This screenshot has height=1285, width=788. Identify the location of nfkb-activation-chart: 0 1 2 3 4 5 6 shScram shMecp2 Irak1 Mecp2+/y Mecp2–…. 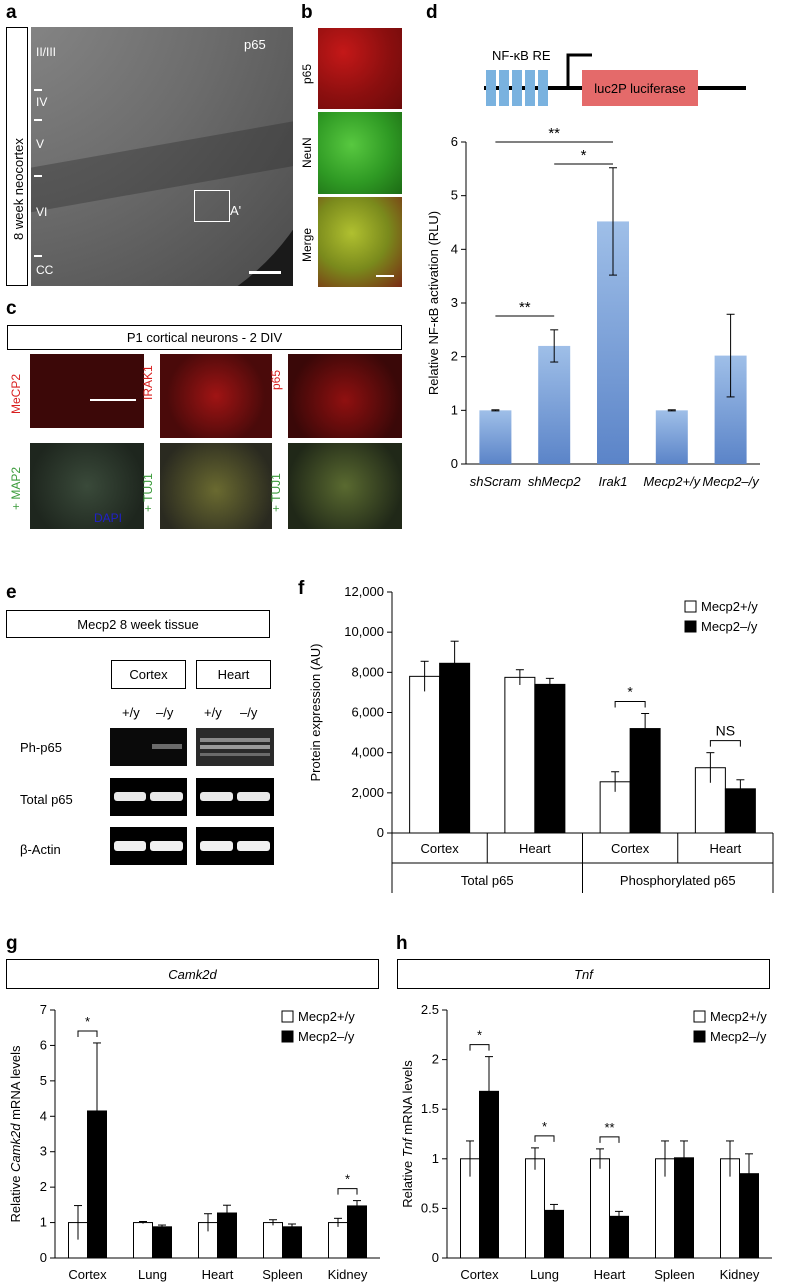
(593, 307).